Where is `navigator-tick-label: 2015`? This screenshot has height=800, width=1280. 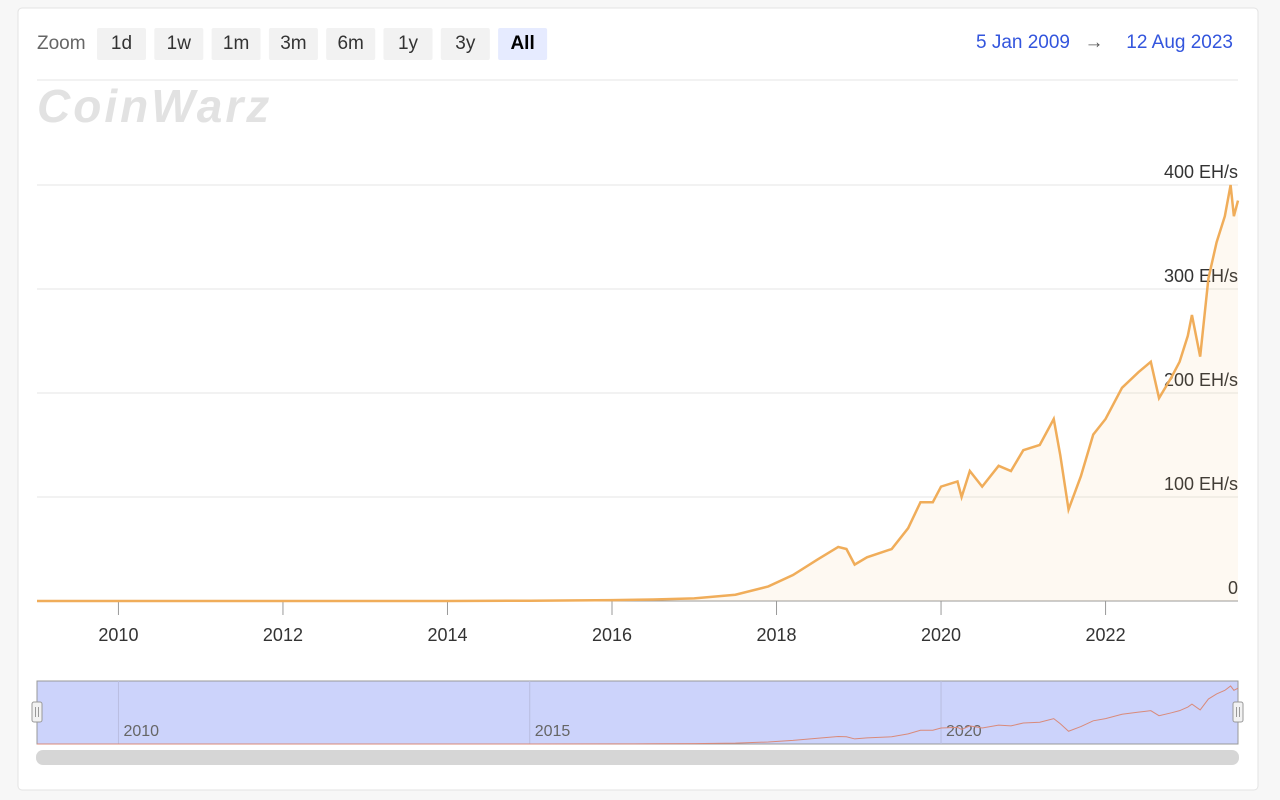
navigator-tick-label: 2015 is located at coordinates (553, 731).